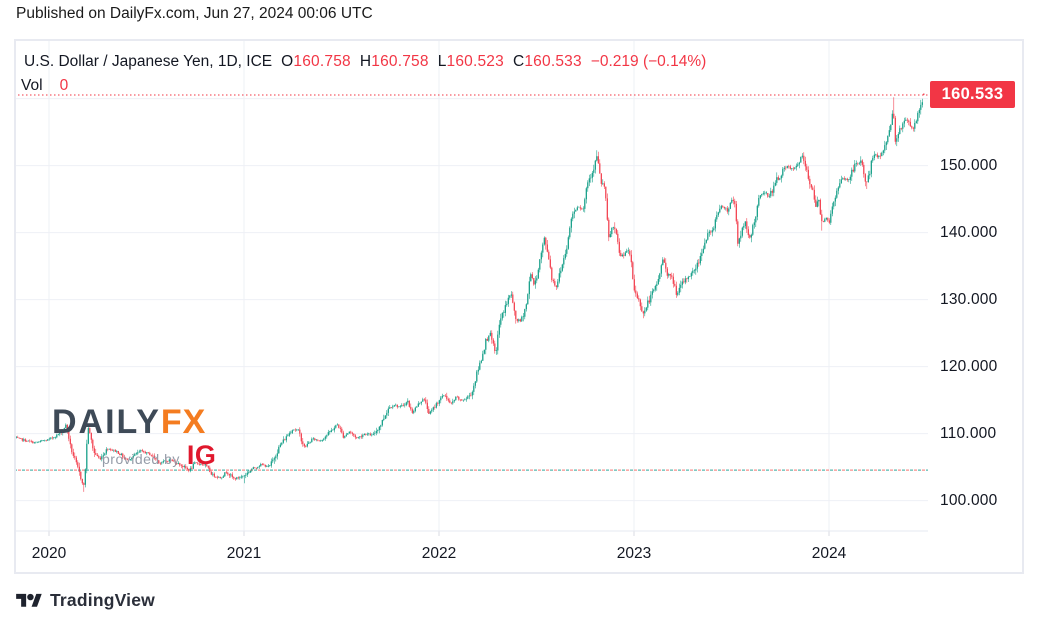 The width and height of the screenshot is (1038, 630). Describe the element at coordinates (829, 553) in the screenshot. I see `x-axis-label: 2024` at that location.